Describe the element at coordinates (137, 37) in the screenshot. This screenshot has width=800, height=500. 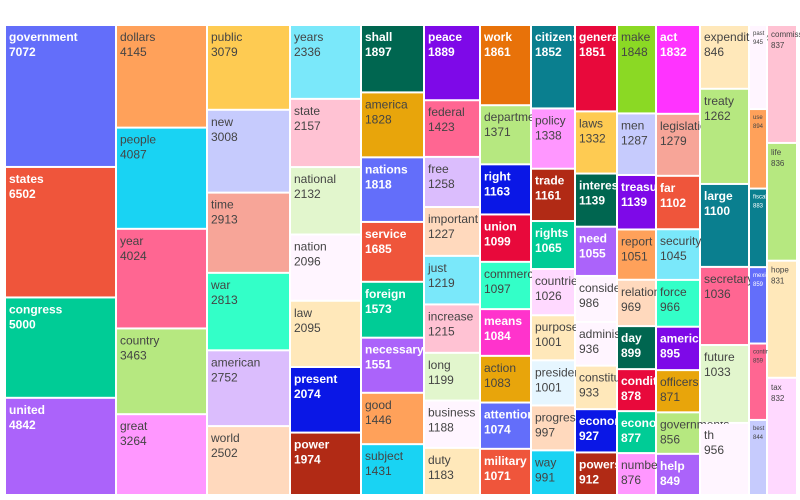
I see `treemap-label: dollars` at that location.